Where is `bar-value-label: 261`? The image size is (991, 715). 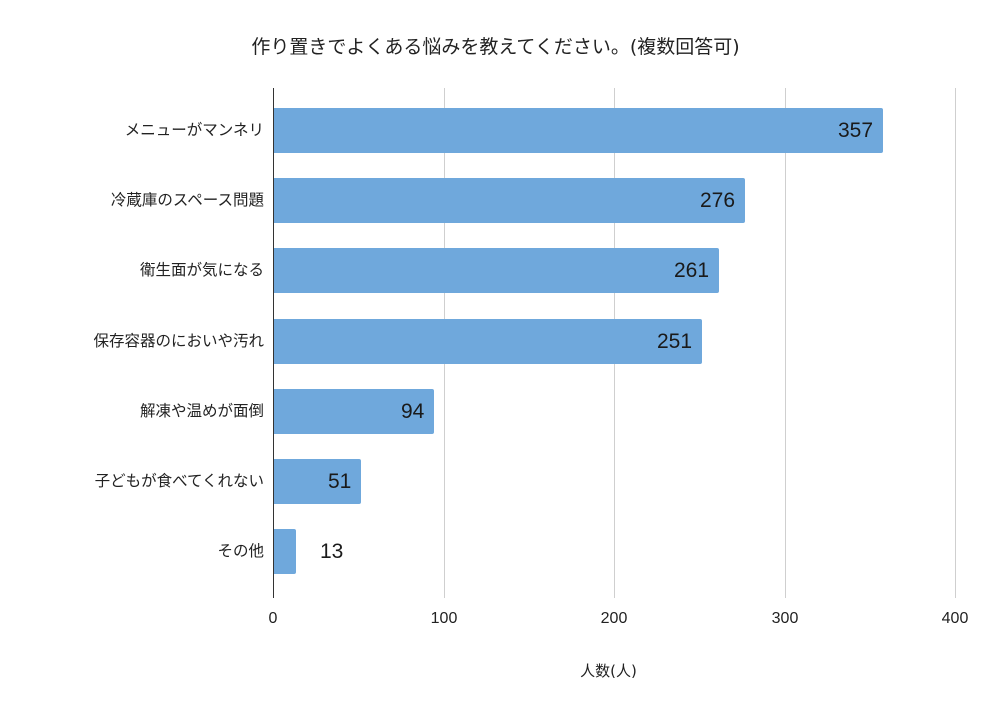 bar-value-label: 261 is located at coordinates (692, 270).